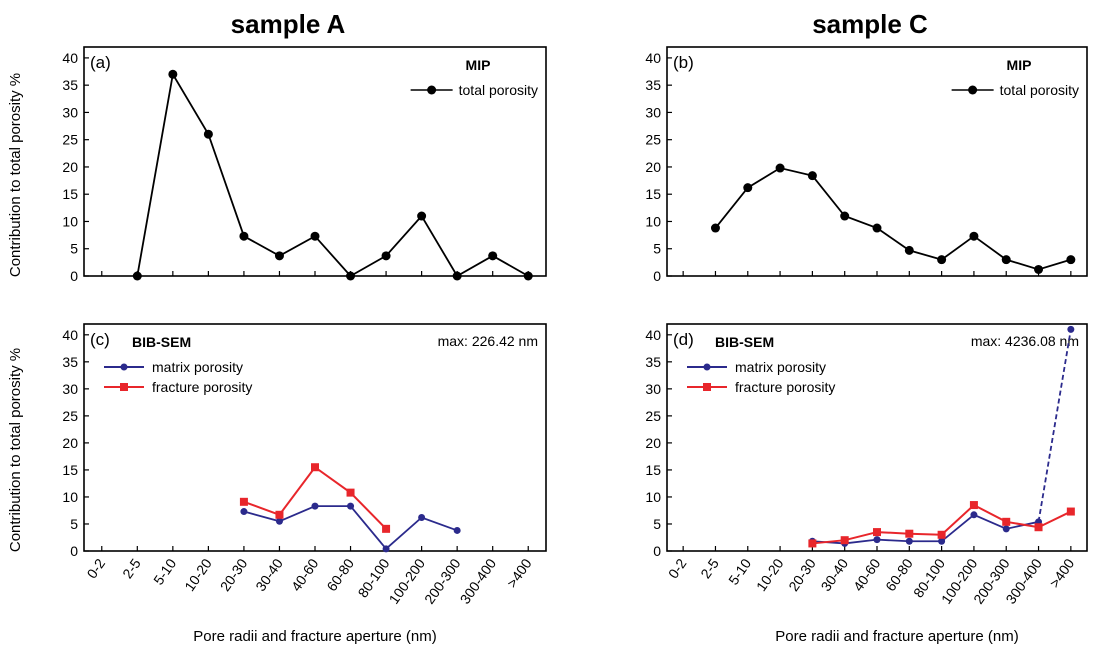  What do you see at coordinates (100, 62) in the screenshot?
I see `panel-label: (a)` at bounding box center [100, 62].